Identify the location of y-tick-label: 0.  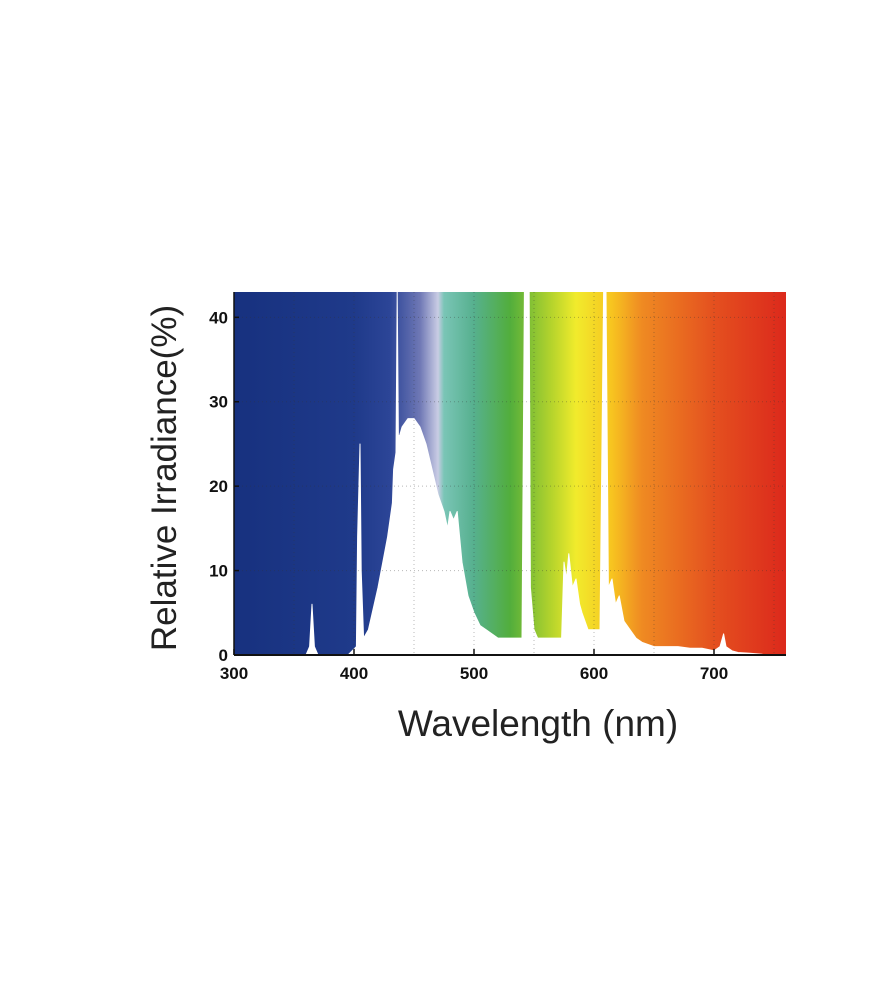
(223, 655).